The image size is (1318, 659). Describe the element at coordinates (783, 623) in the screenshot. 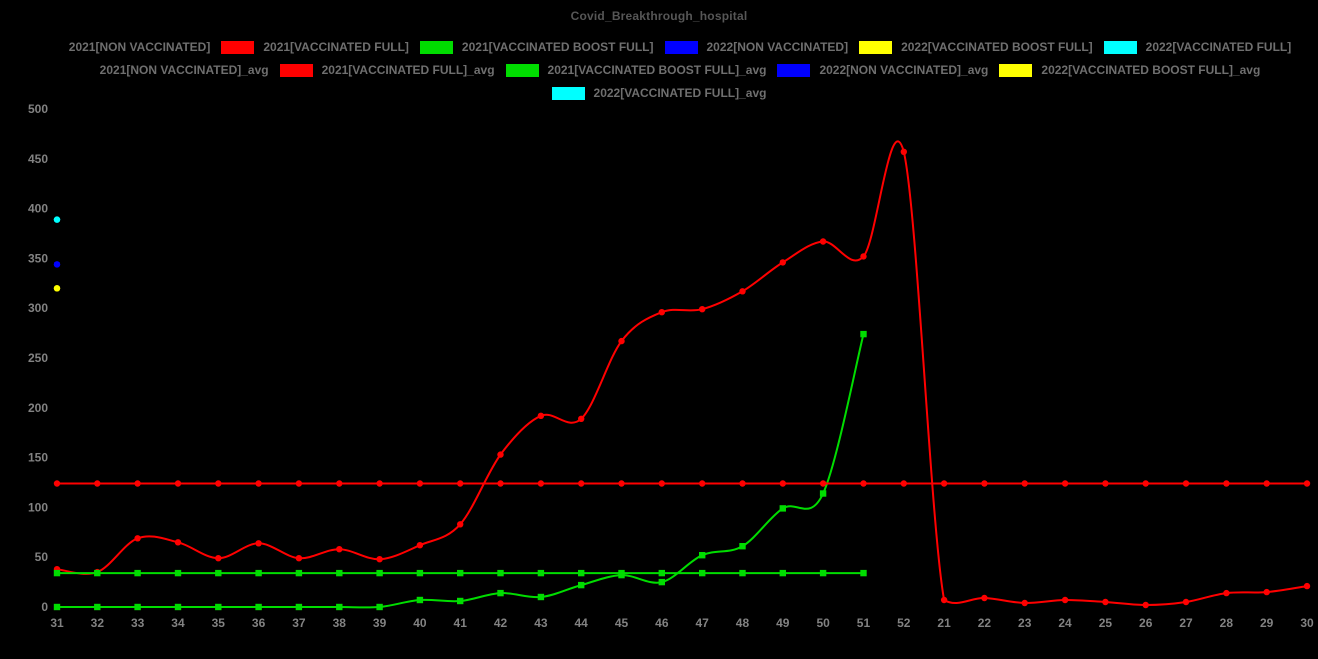

I see `x-tick-label: 49` at that location.